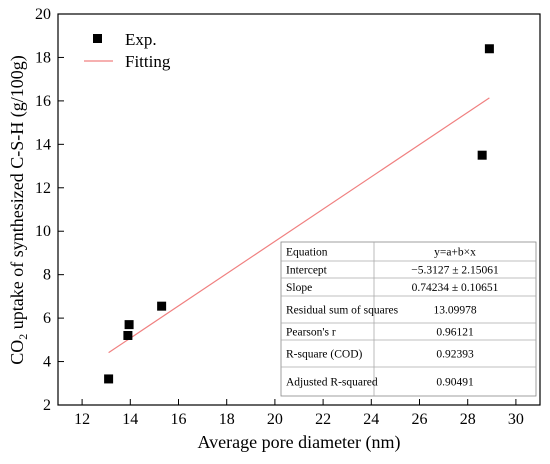 The image size is (550, 464). I want to click on y-tick-label: 18, so click(43, 57).